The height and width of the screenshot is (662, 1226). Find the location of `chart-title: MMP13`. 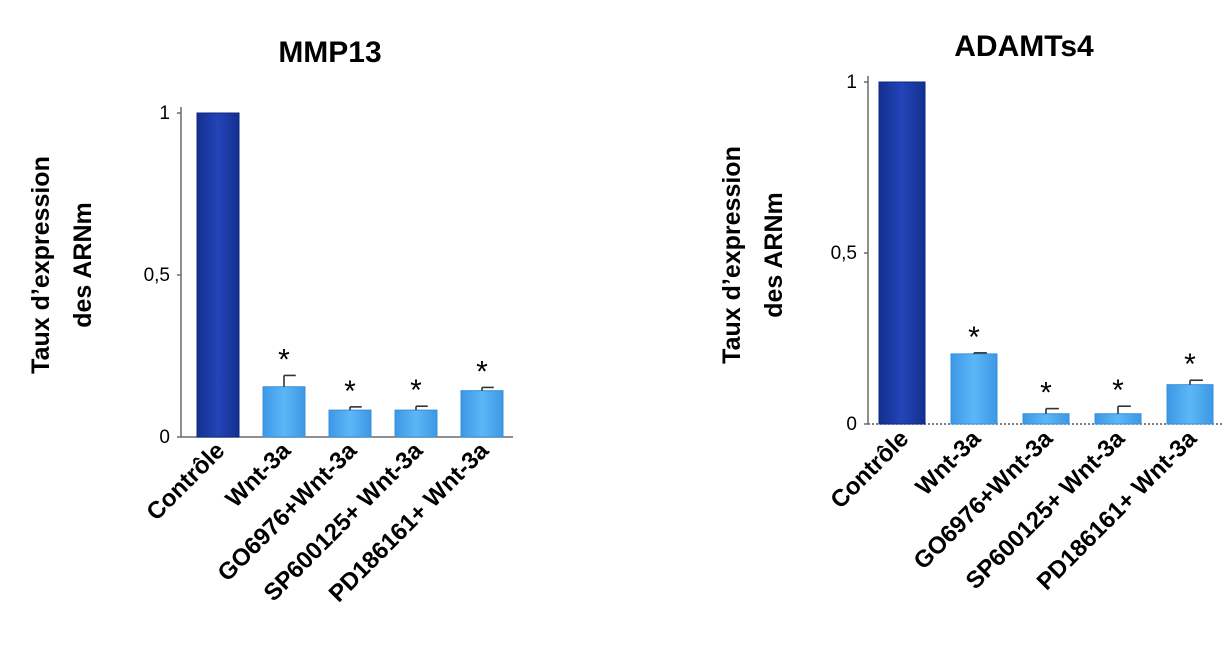

chart-title: MMP13 is located at coordinates (329, 52).